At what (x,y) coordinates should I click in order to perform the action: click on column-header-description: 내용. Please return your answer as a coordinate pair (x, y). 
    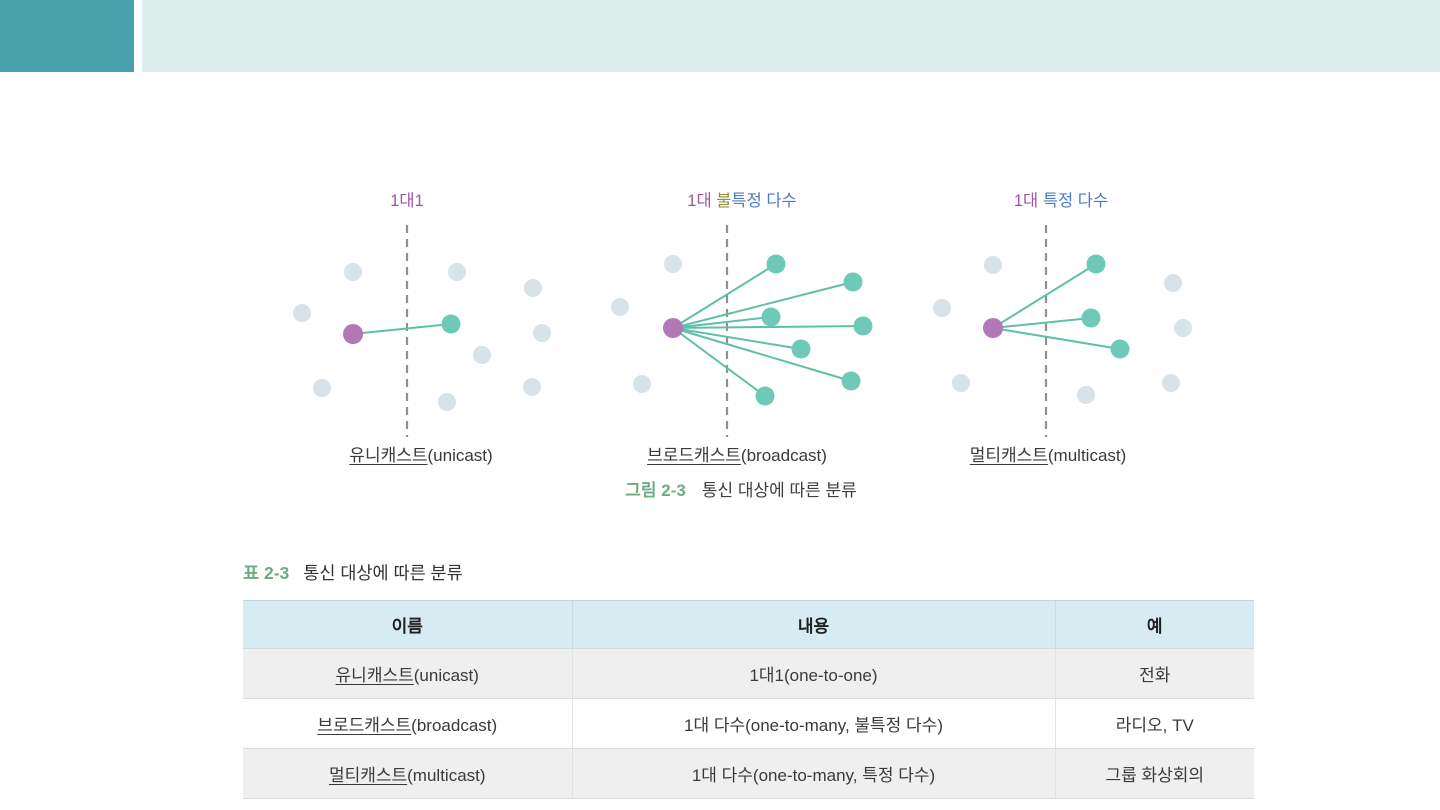
    Looking at the image, I should click on (813, 624).